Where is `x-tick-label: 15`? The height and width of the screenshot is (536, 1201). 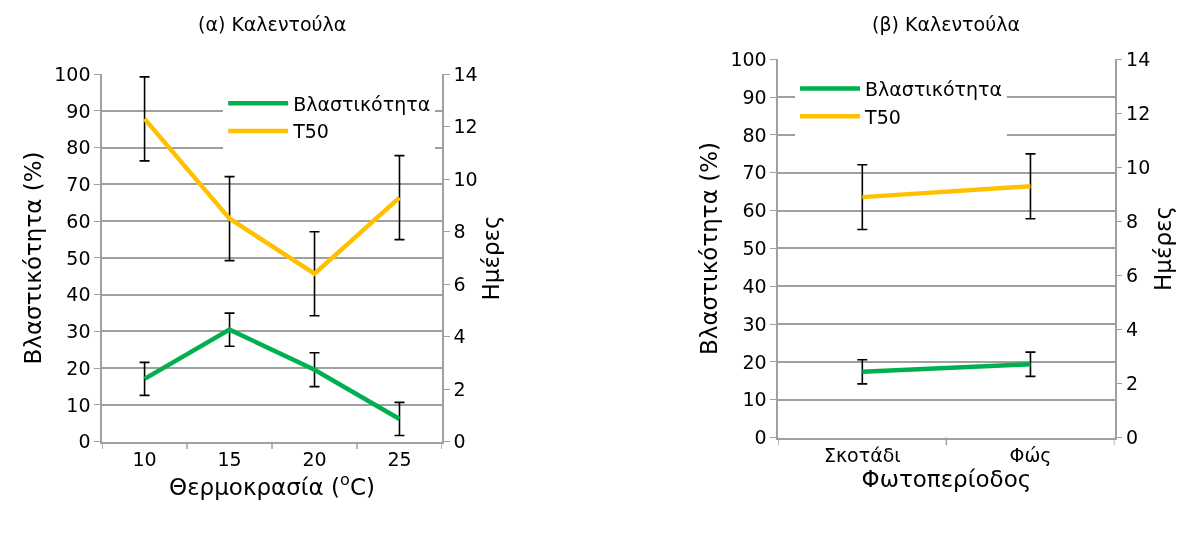 x-tick-label: 15 is located at coordinates (229, 459).